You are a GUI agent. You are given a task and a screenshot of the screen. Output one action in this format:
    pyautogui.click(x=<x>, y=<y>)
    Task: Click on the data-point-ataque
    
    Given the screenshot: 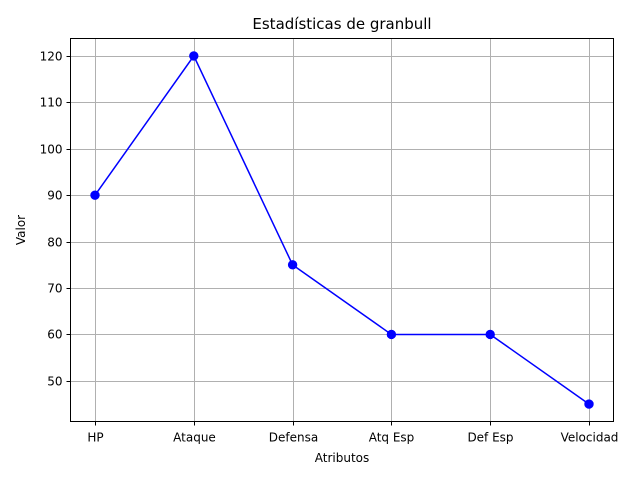 What is the action you would take?
    pyautogui.click(x=194, y=56)
    